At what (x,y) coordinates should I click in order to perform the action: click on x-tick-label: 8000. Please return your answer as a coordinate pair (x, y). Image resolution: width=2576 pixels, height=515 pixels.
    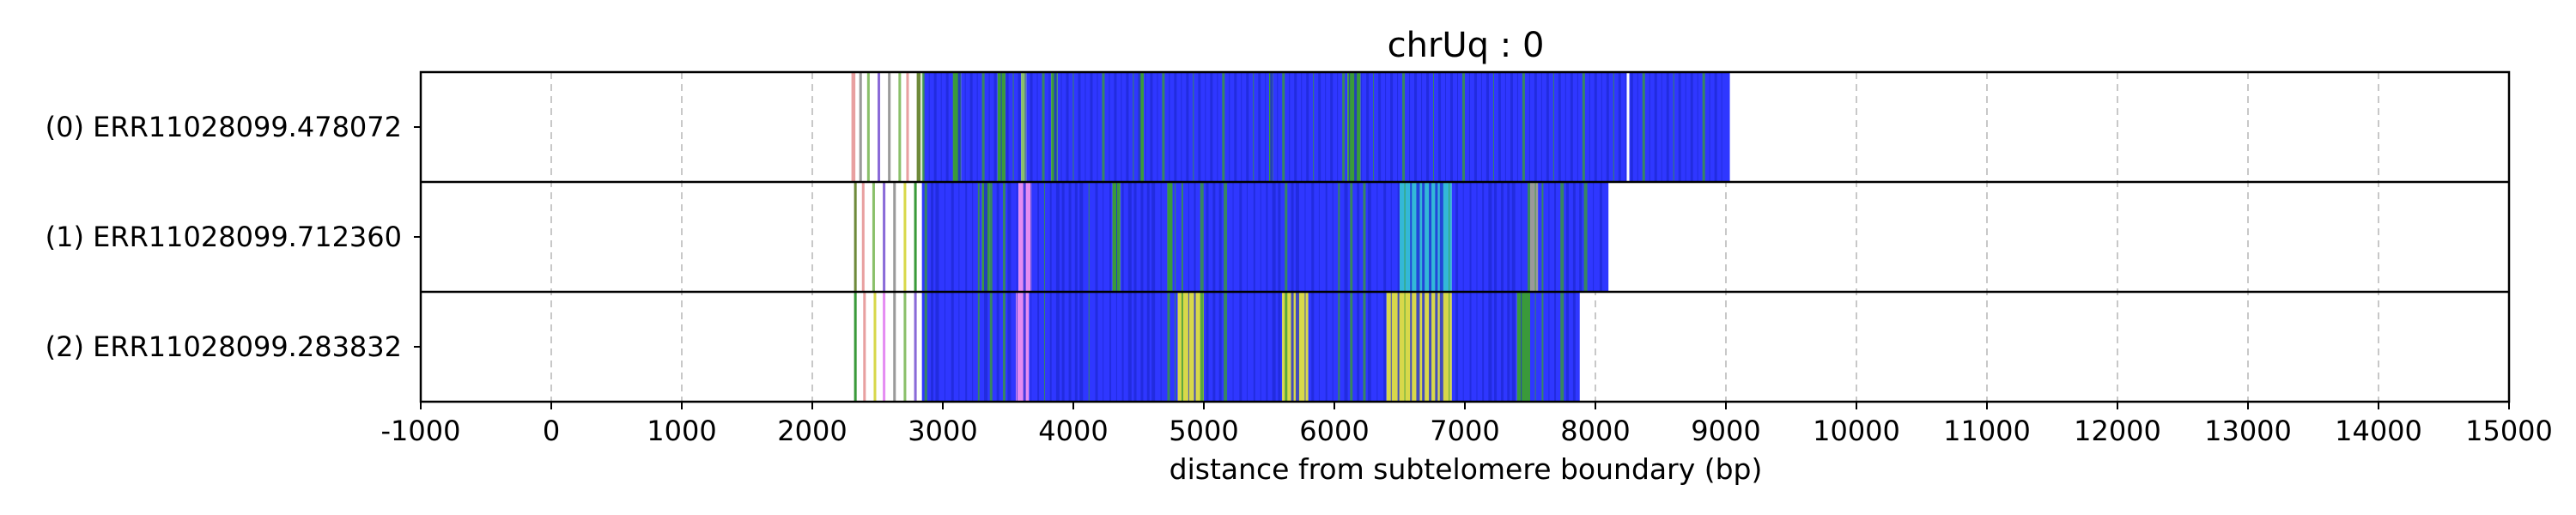
    Looking at the image, I should click on (1595, 431).